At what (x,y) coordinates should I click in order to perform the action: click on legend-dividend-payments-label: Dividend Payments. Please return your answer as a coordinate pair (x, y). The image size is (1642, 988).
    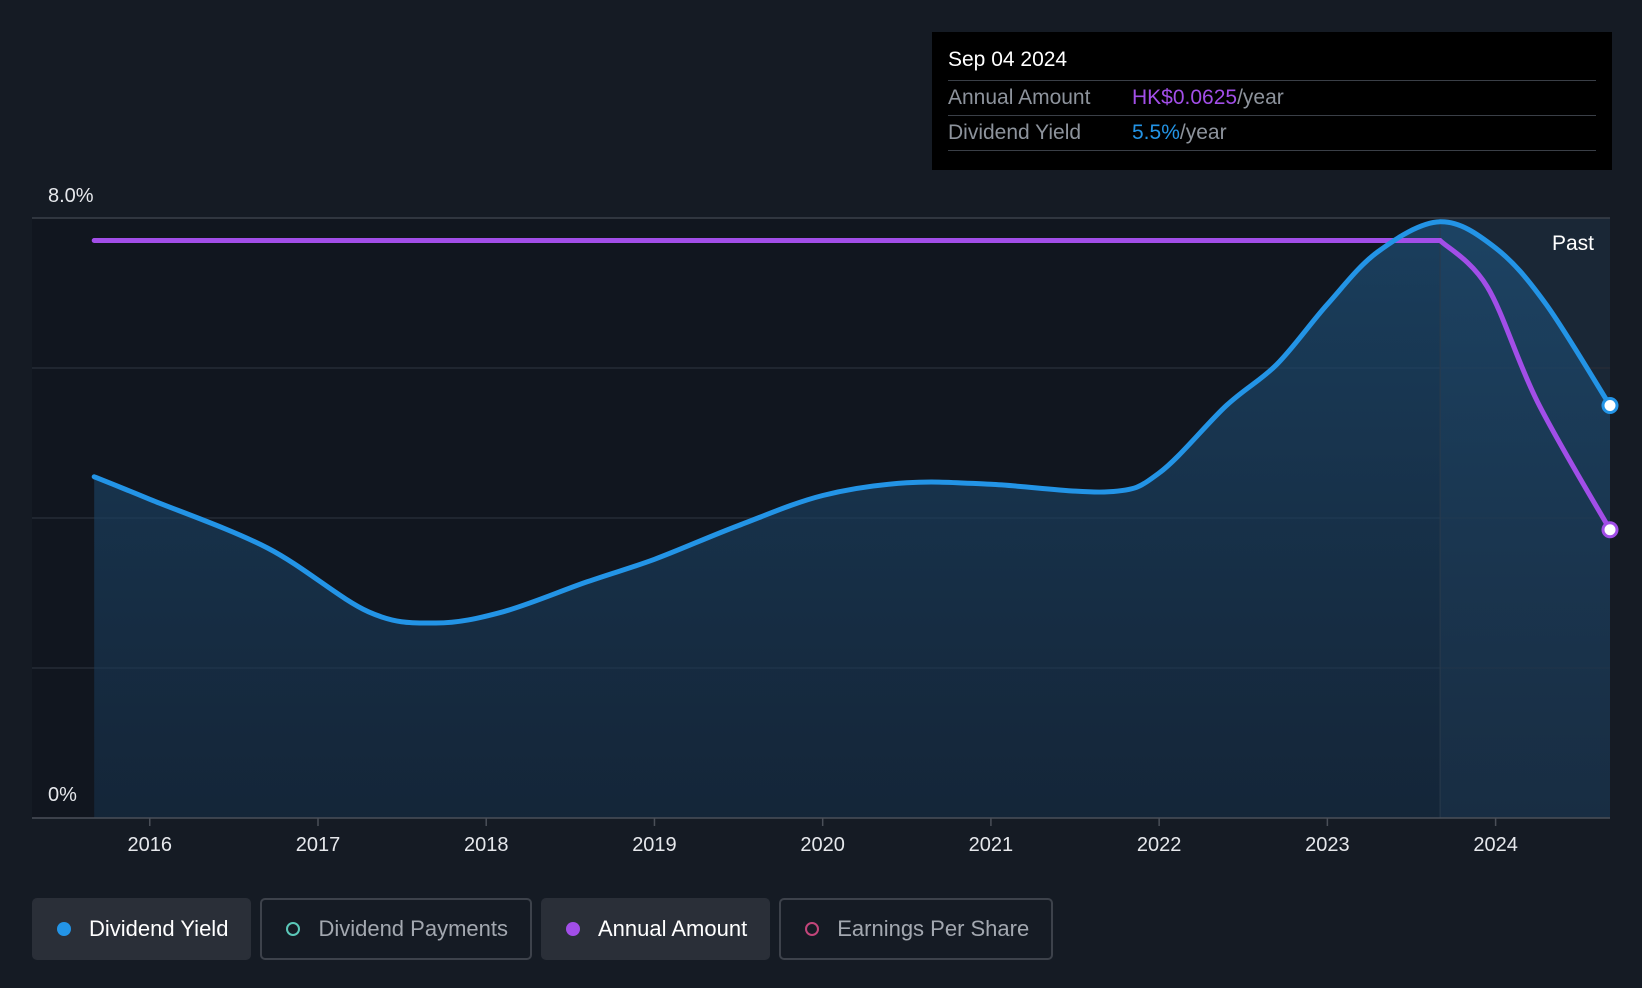
    Looking at the image, I should click on (413, 928).